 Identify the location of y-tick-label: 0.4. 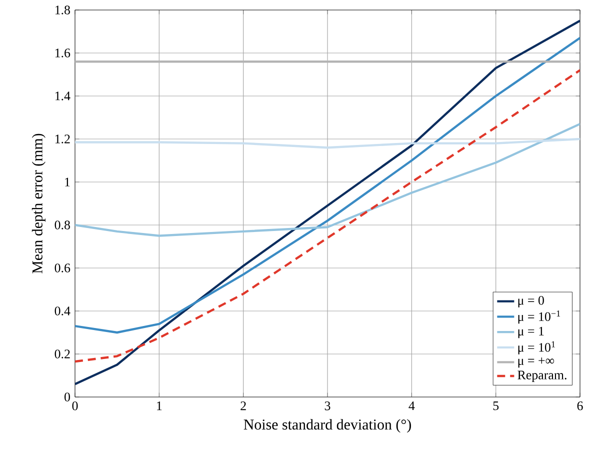
(62, 311).